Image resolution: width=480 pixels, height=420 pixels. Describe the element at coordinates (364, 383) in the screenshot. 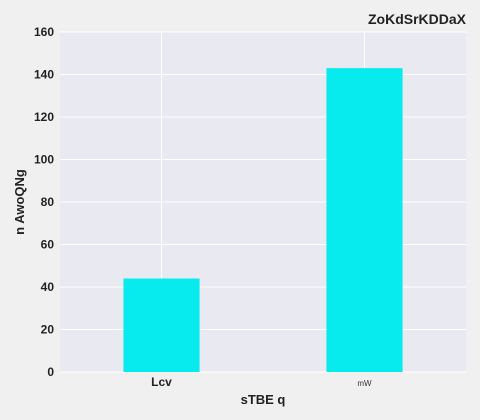

I see `x-tick-label: mW` at that location.